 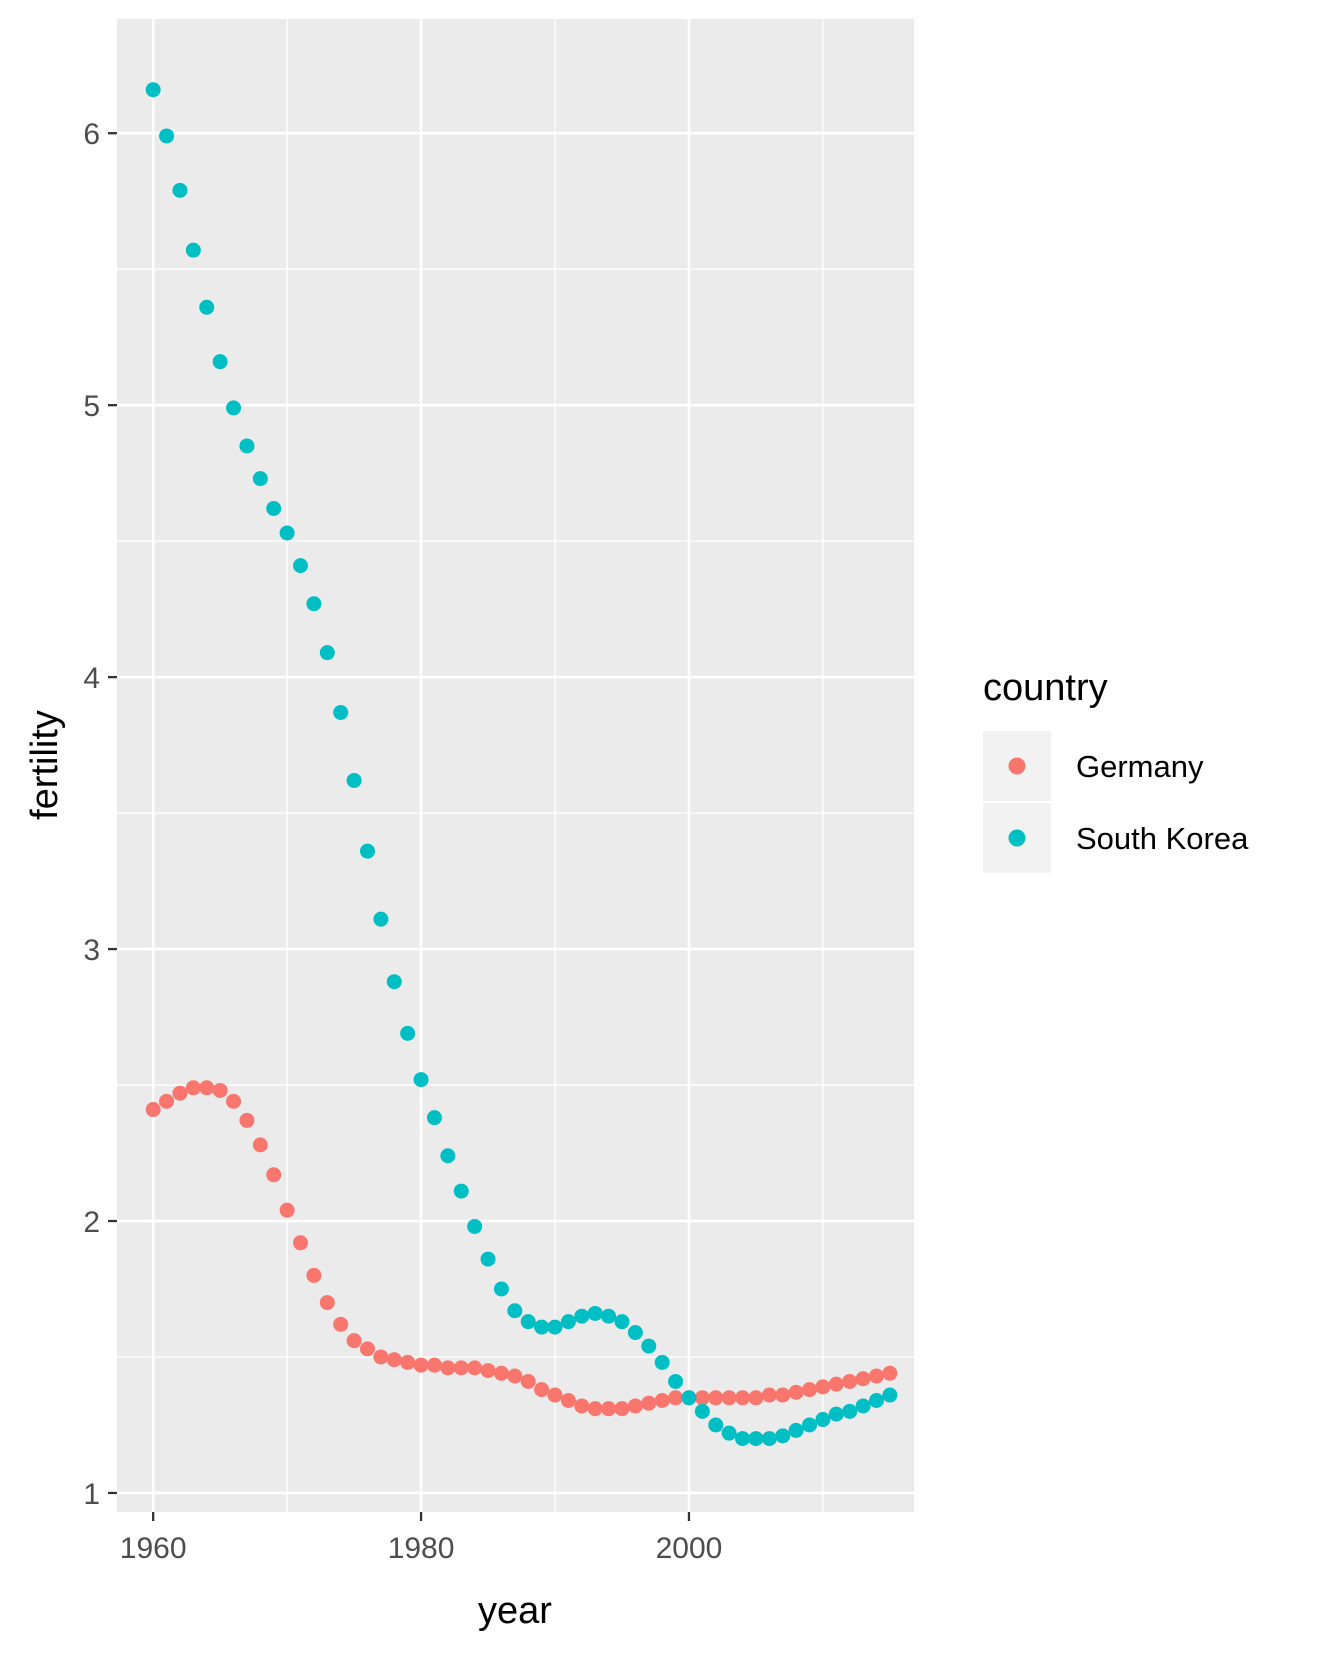 What do you see at coordinates (91, 134) in the screenshot?
I see `y-tick-label: 6` at bounding box center [91, 134].